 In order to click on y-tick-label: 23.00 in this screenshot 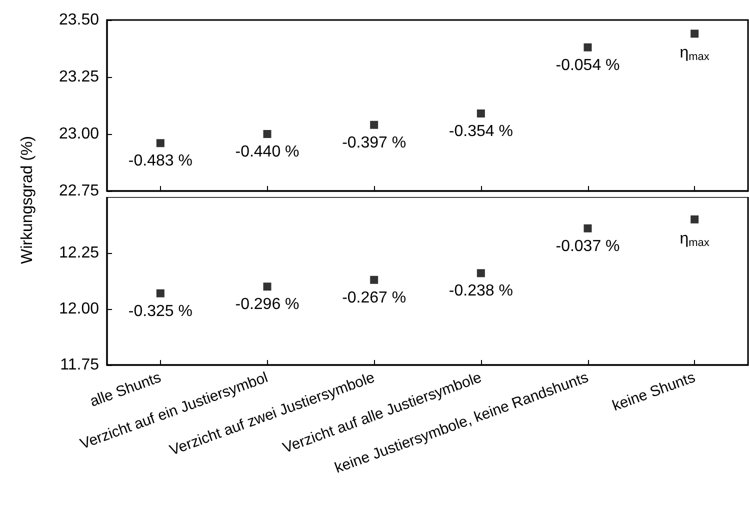, I will do `click(79, 134)`.